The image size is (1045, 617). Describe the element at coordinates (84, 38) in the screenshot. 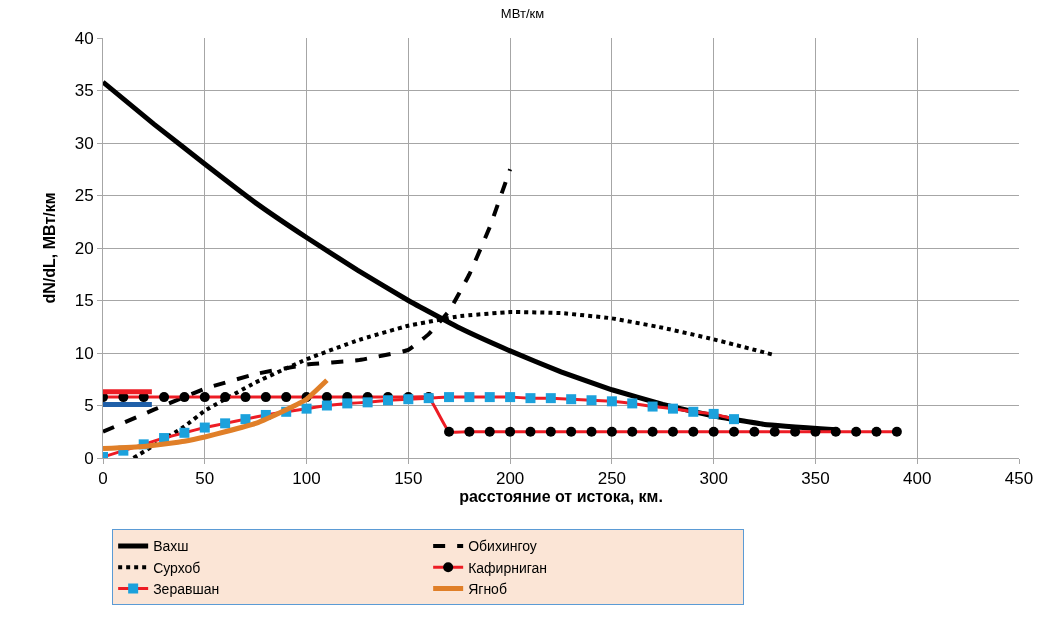

I see `y-tick-label: 40` at that location.